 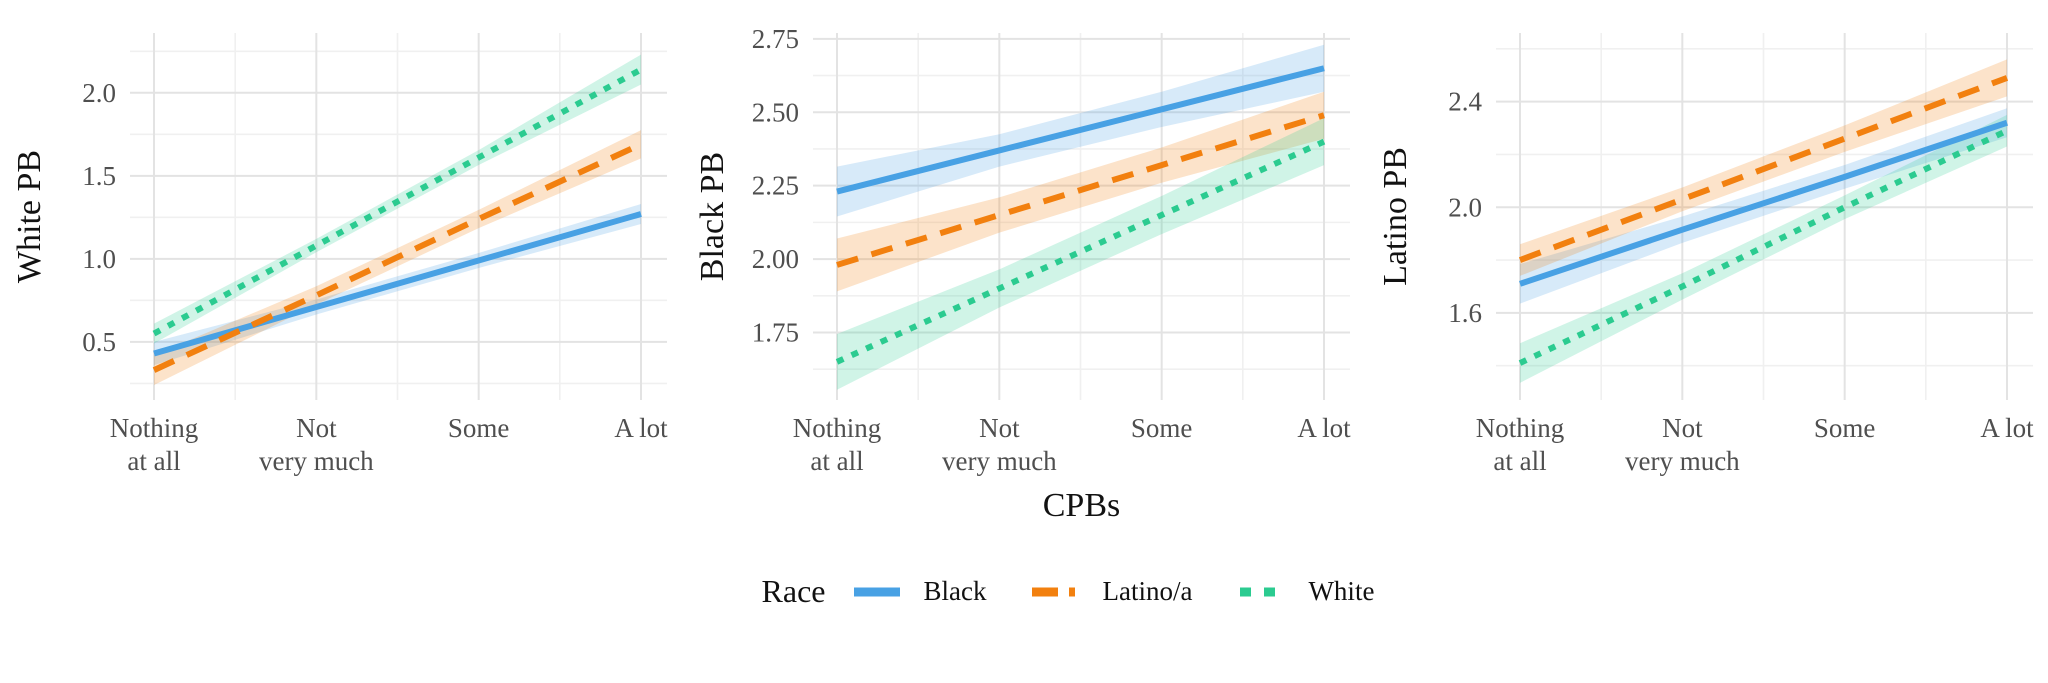 I want to click on svg-text: 2.25, so click(x=775, y=186).